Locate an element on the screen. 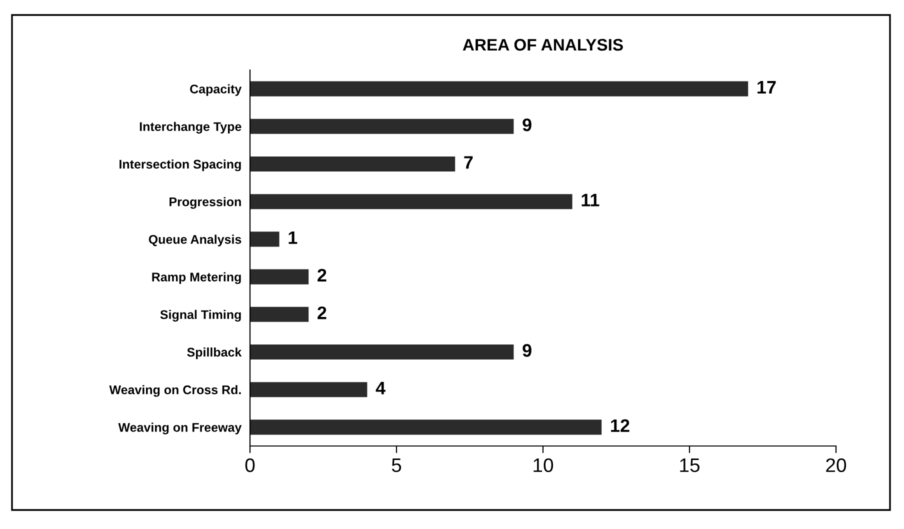  y-tick-label: Capacity is located at coordinates (216, 90).